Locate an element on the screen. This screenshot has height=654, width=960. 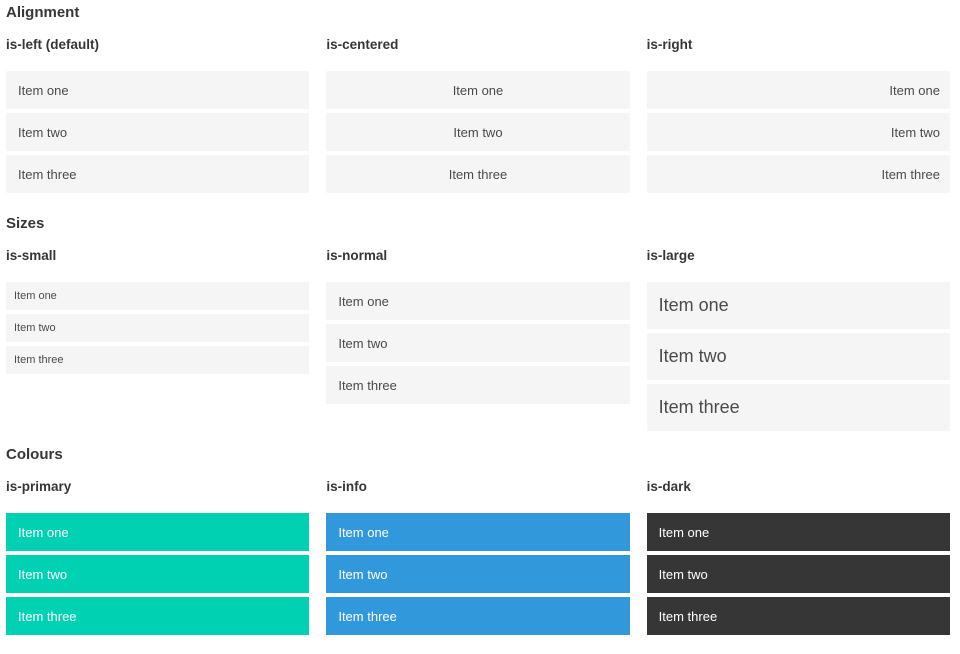
column-is-small: is-small Item one Item two Item three is located at coordinates (158, 311).